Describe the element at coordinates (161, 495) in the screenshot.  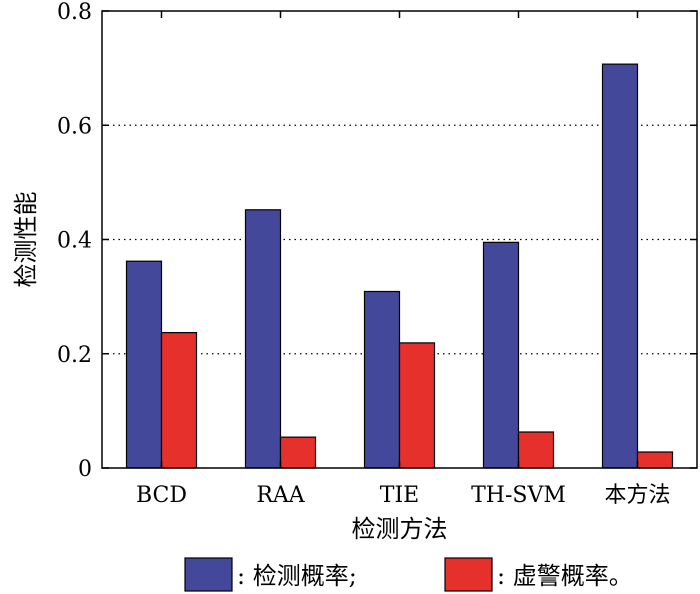
I see `x-tick-label: BCD` at that location.